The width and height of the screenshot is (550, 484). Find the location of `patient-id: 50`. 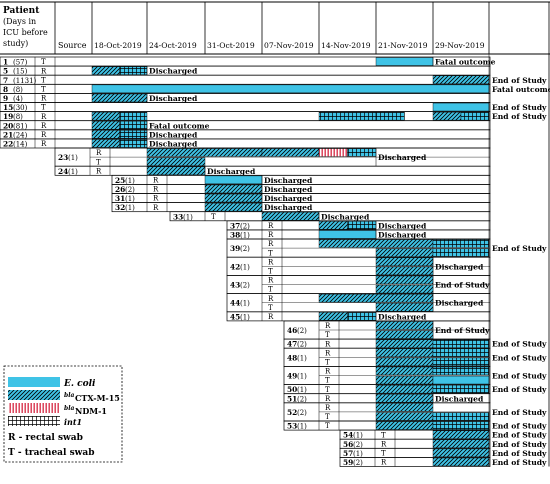

patient-id: 50 is located at coordinates (292, 389).